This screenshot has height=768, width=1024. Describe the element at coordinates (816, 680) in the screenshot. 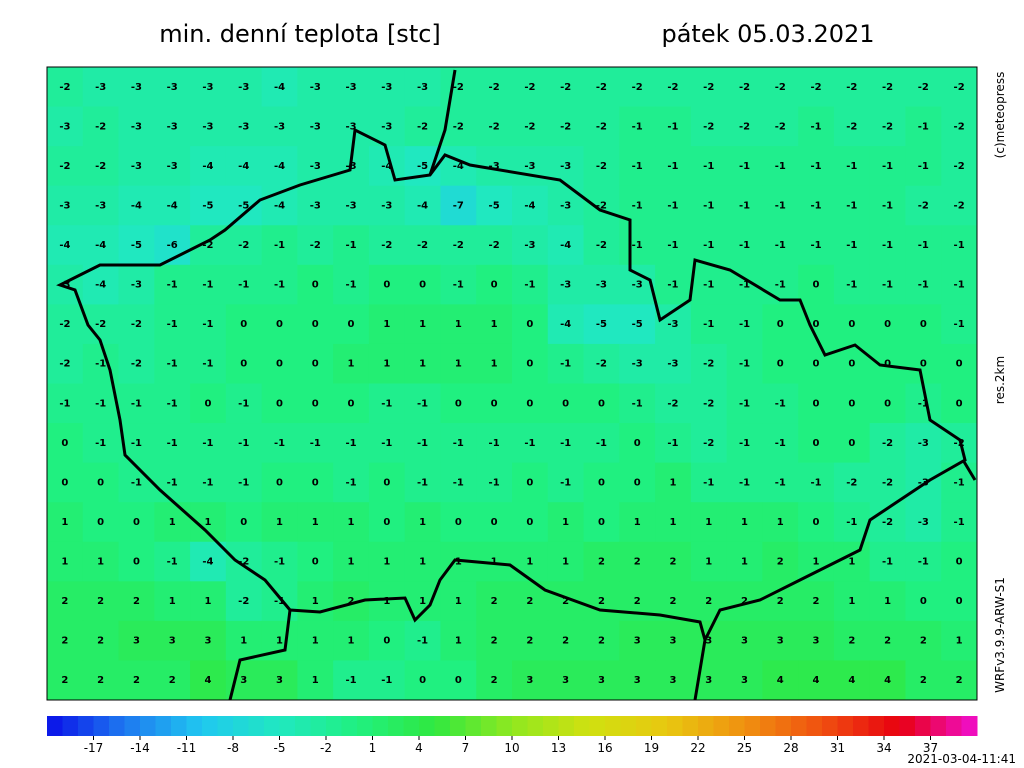

I see `field-value: 4` at that location.